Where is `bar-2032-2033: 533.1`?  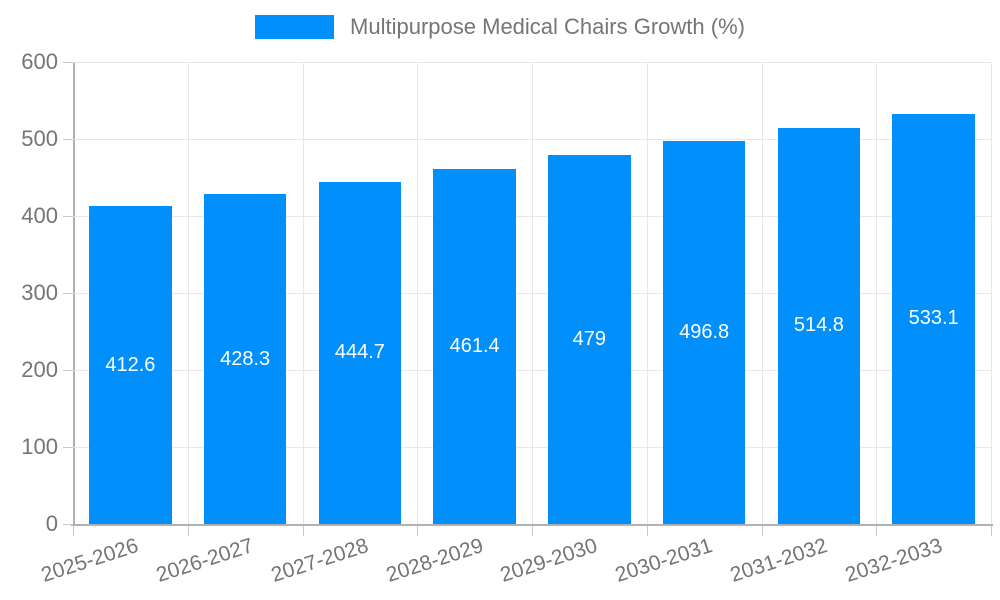 bar-2032-2033: 533.1 is located at coordinates (933, 318).